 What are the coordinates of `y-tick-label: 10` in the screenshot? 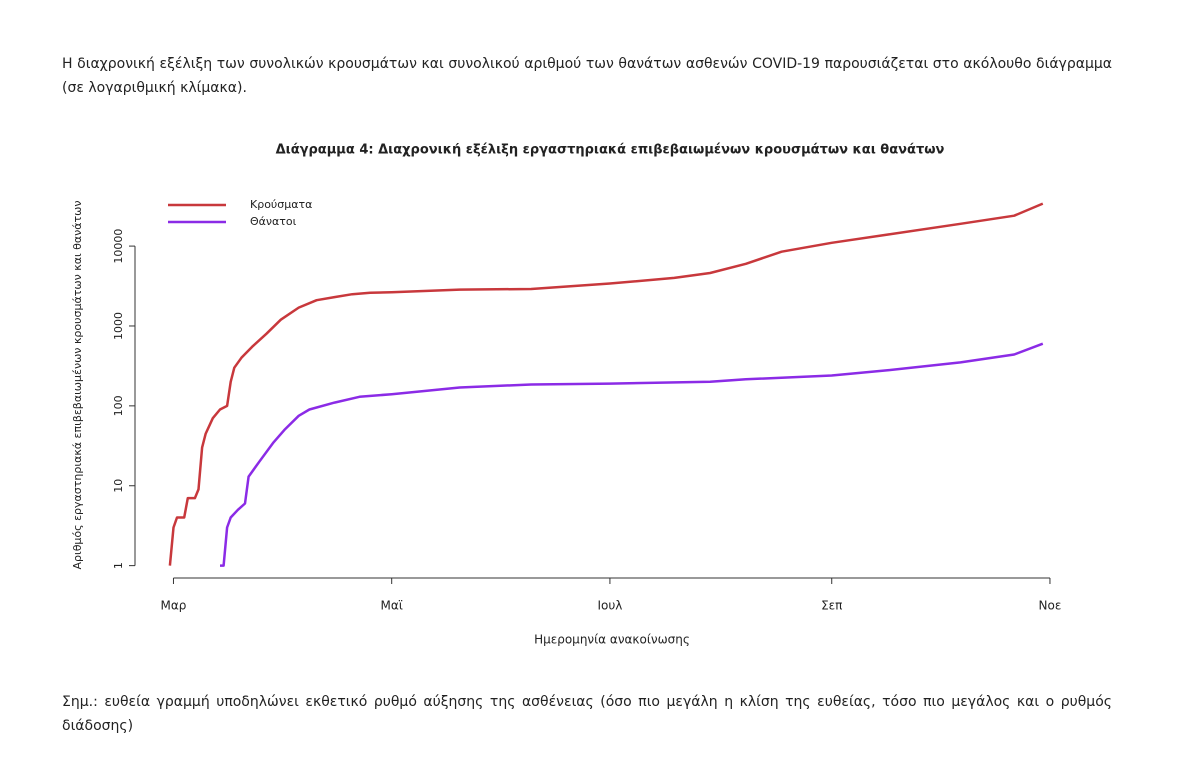 It's located at (118, 486).